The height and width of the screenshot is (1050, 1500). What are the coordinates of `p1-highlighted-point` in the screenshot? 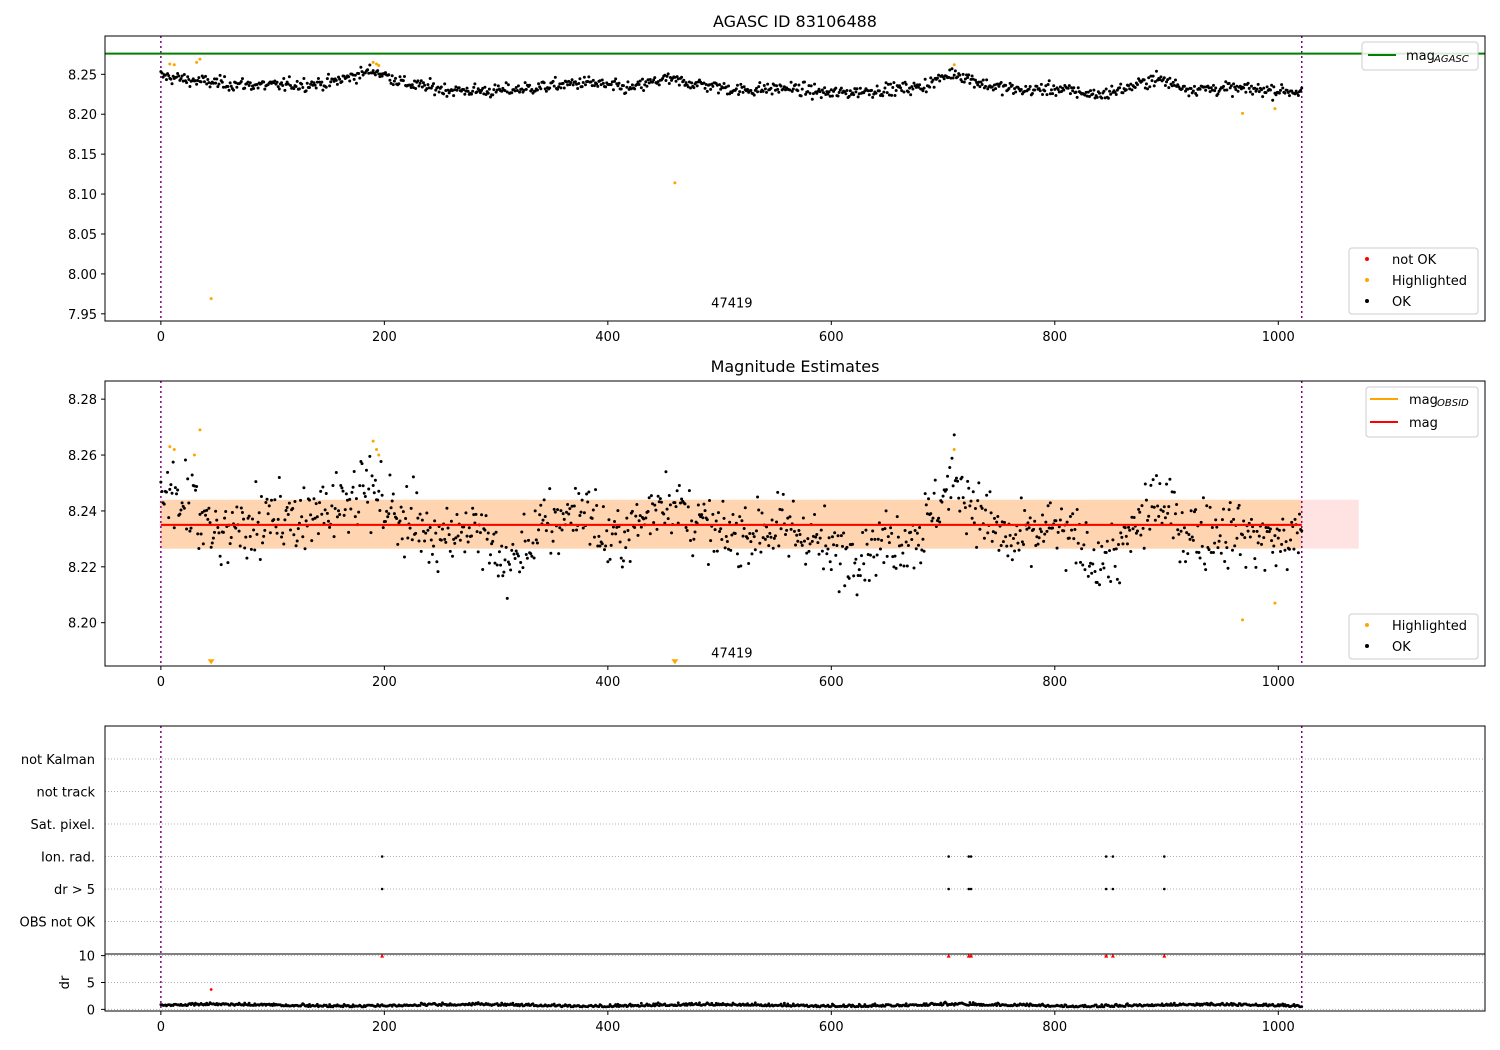 It's located at (1243, 113).